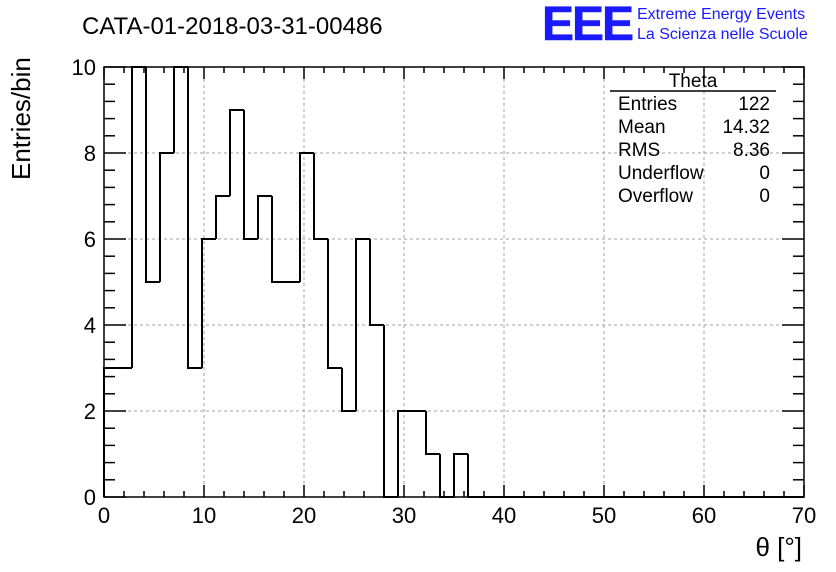 Image resolution: width=836 pixels, height=572 pixels. I want to click on stats-label-underflow: Underflow, so click(661, 173).